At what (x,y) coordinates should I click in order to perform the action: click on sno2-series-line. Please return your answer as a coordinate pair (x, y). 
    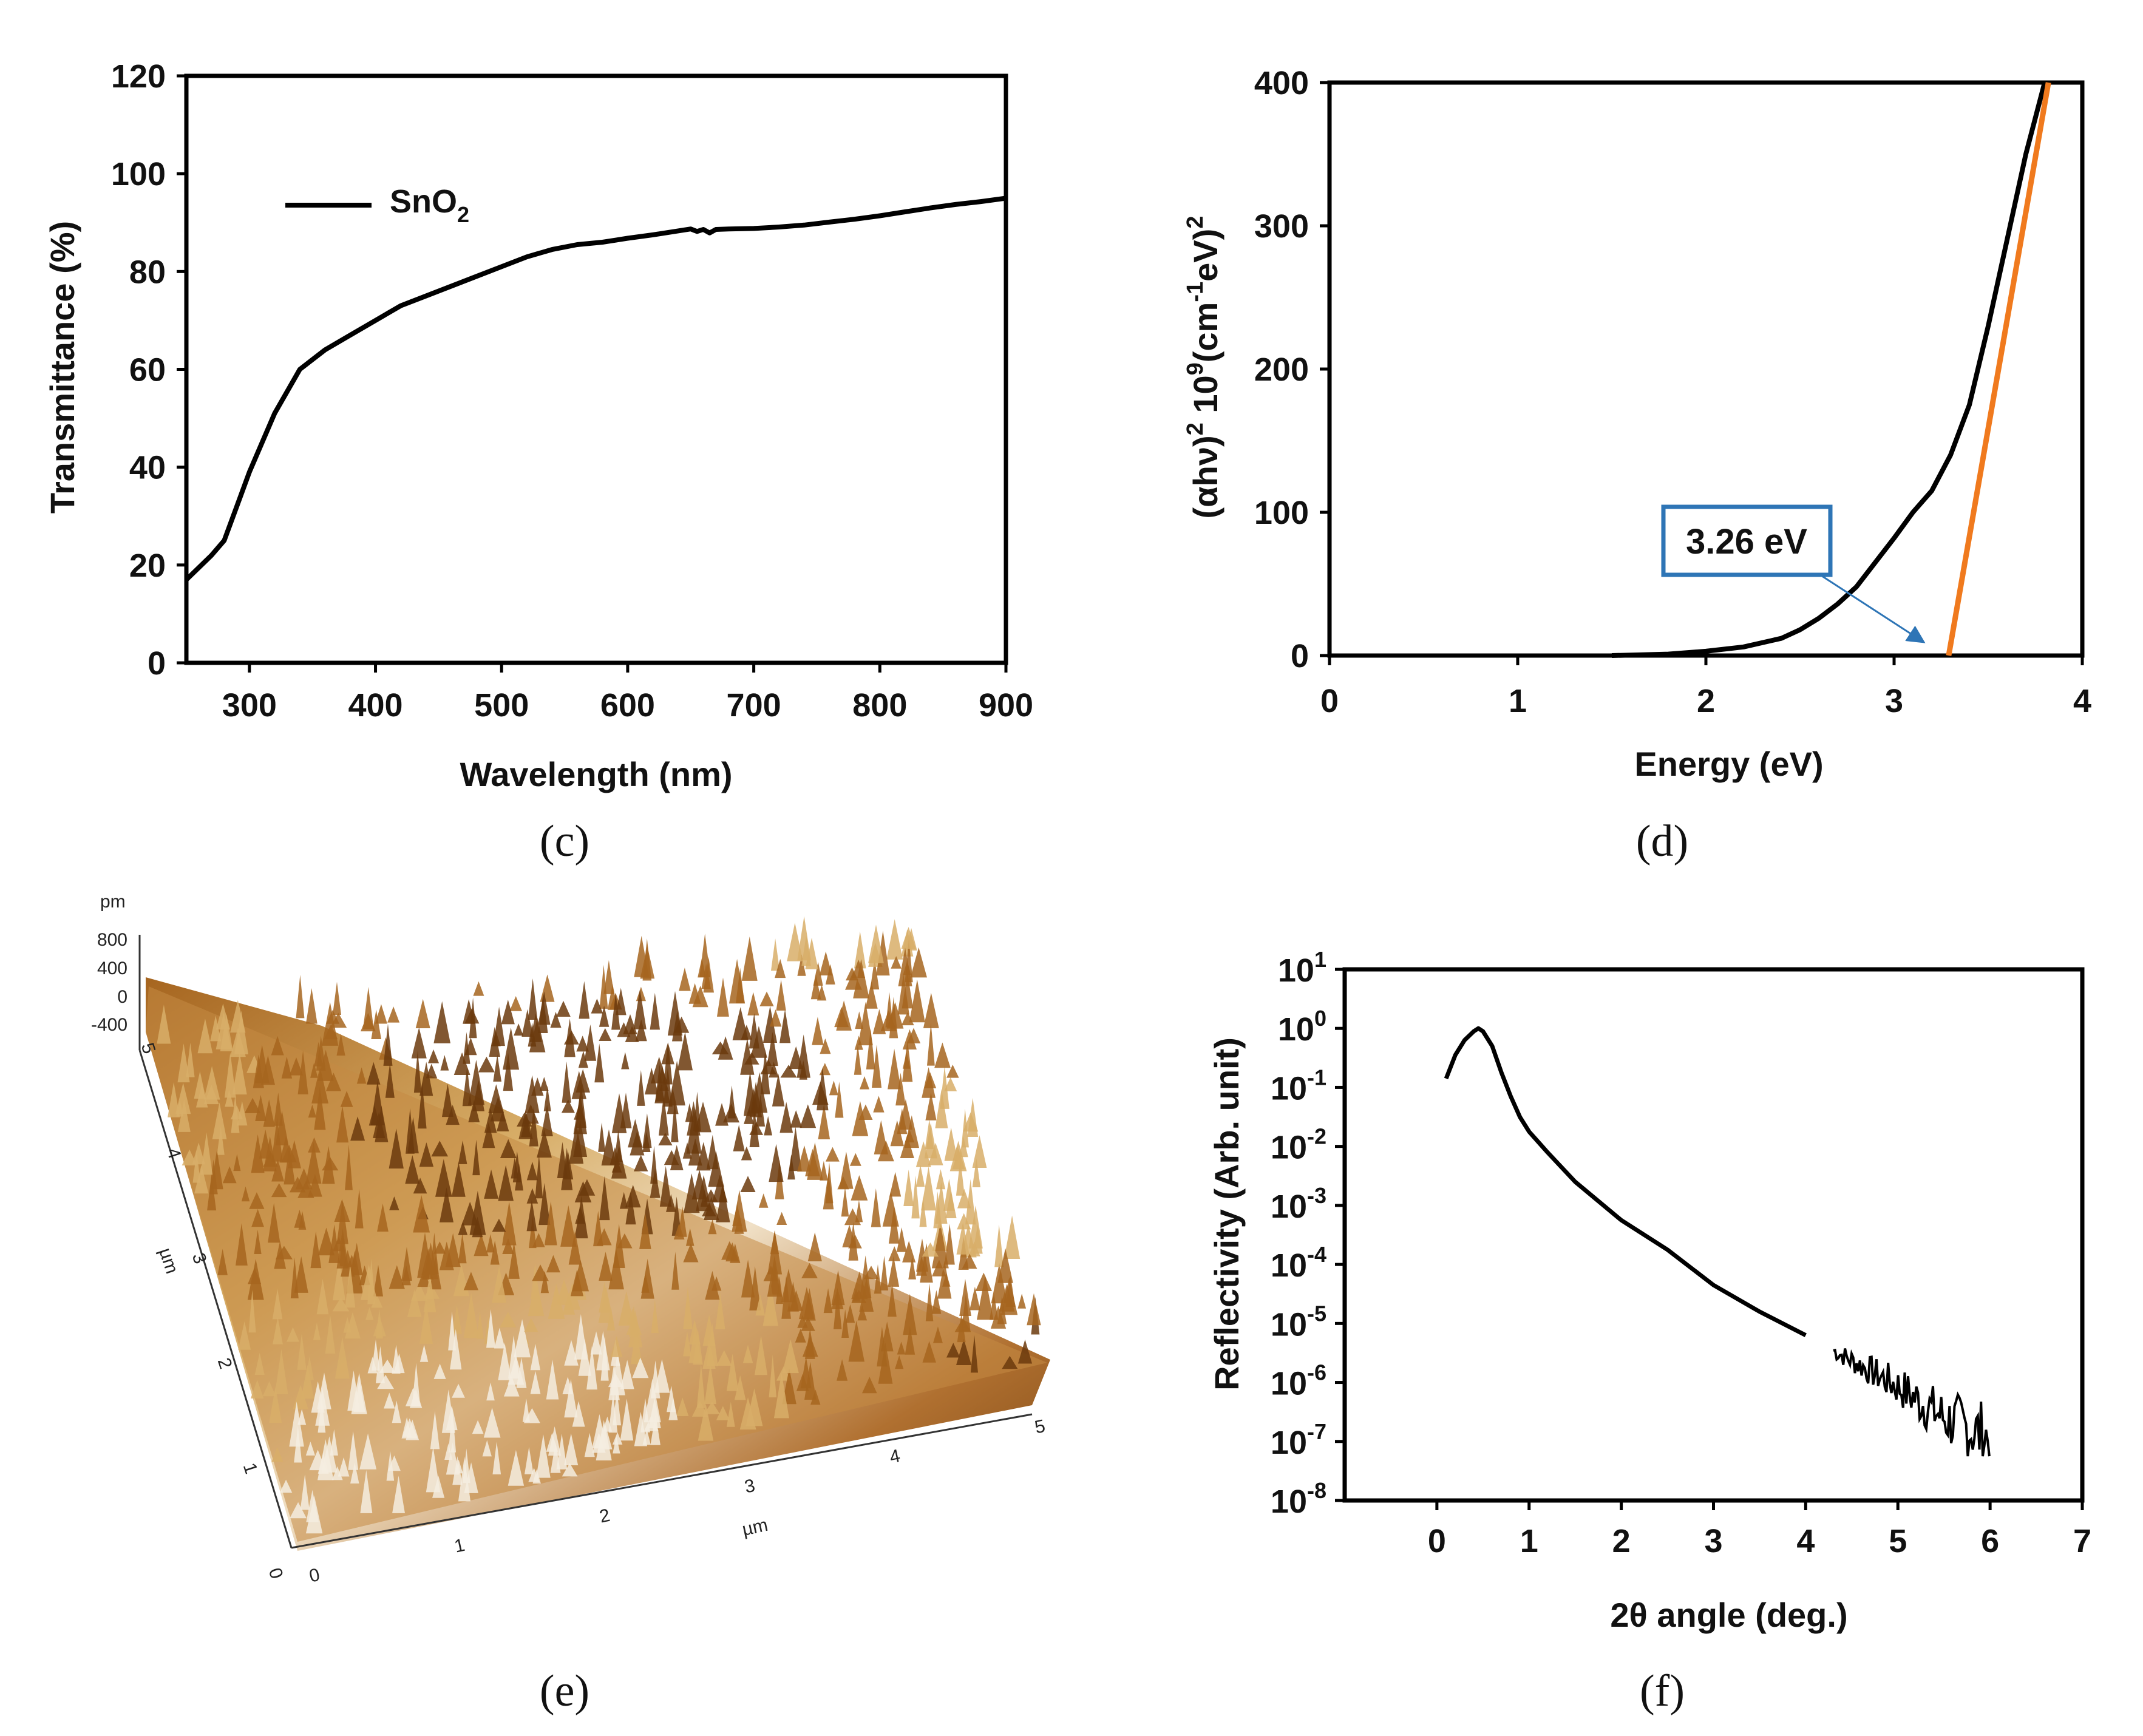
    Looking at the image, I should click on (596, 388).